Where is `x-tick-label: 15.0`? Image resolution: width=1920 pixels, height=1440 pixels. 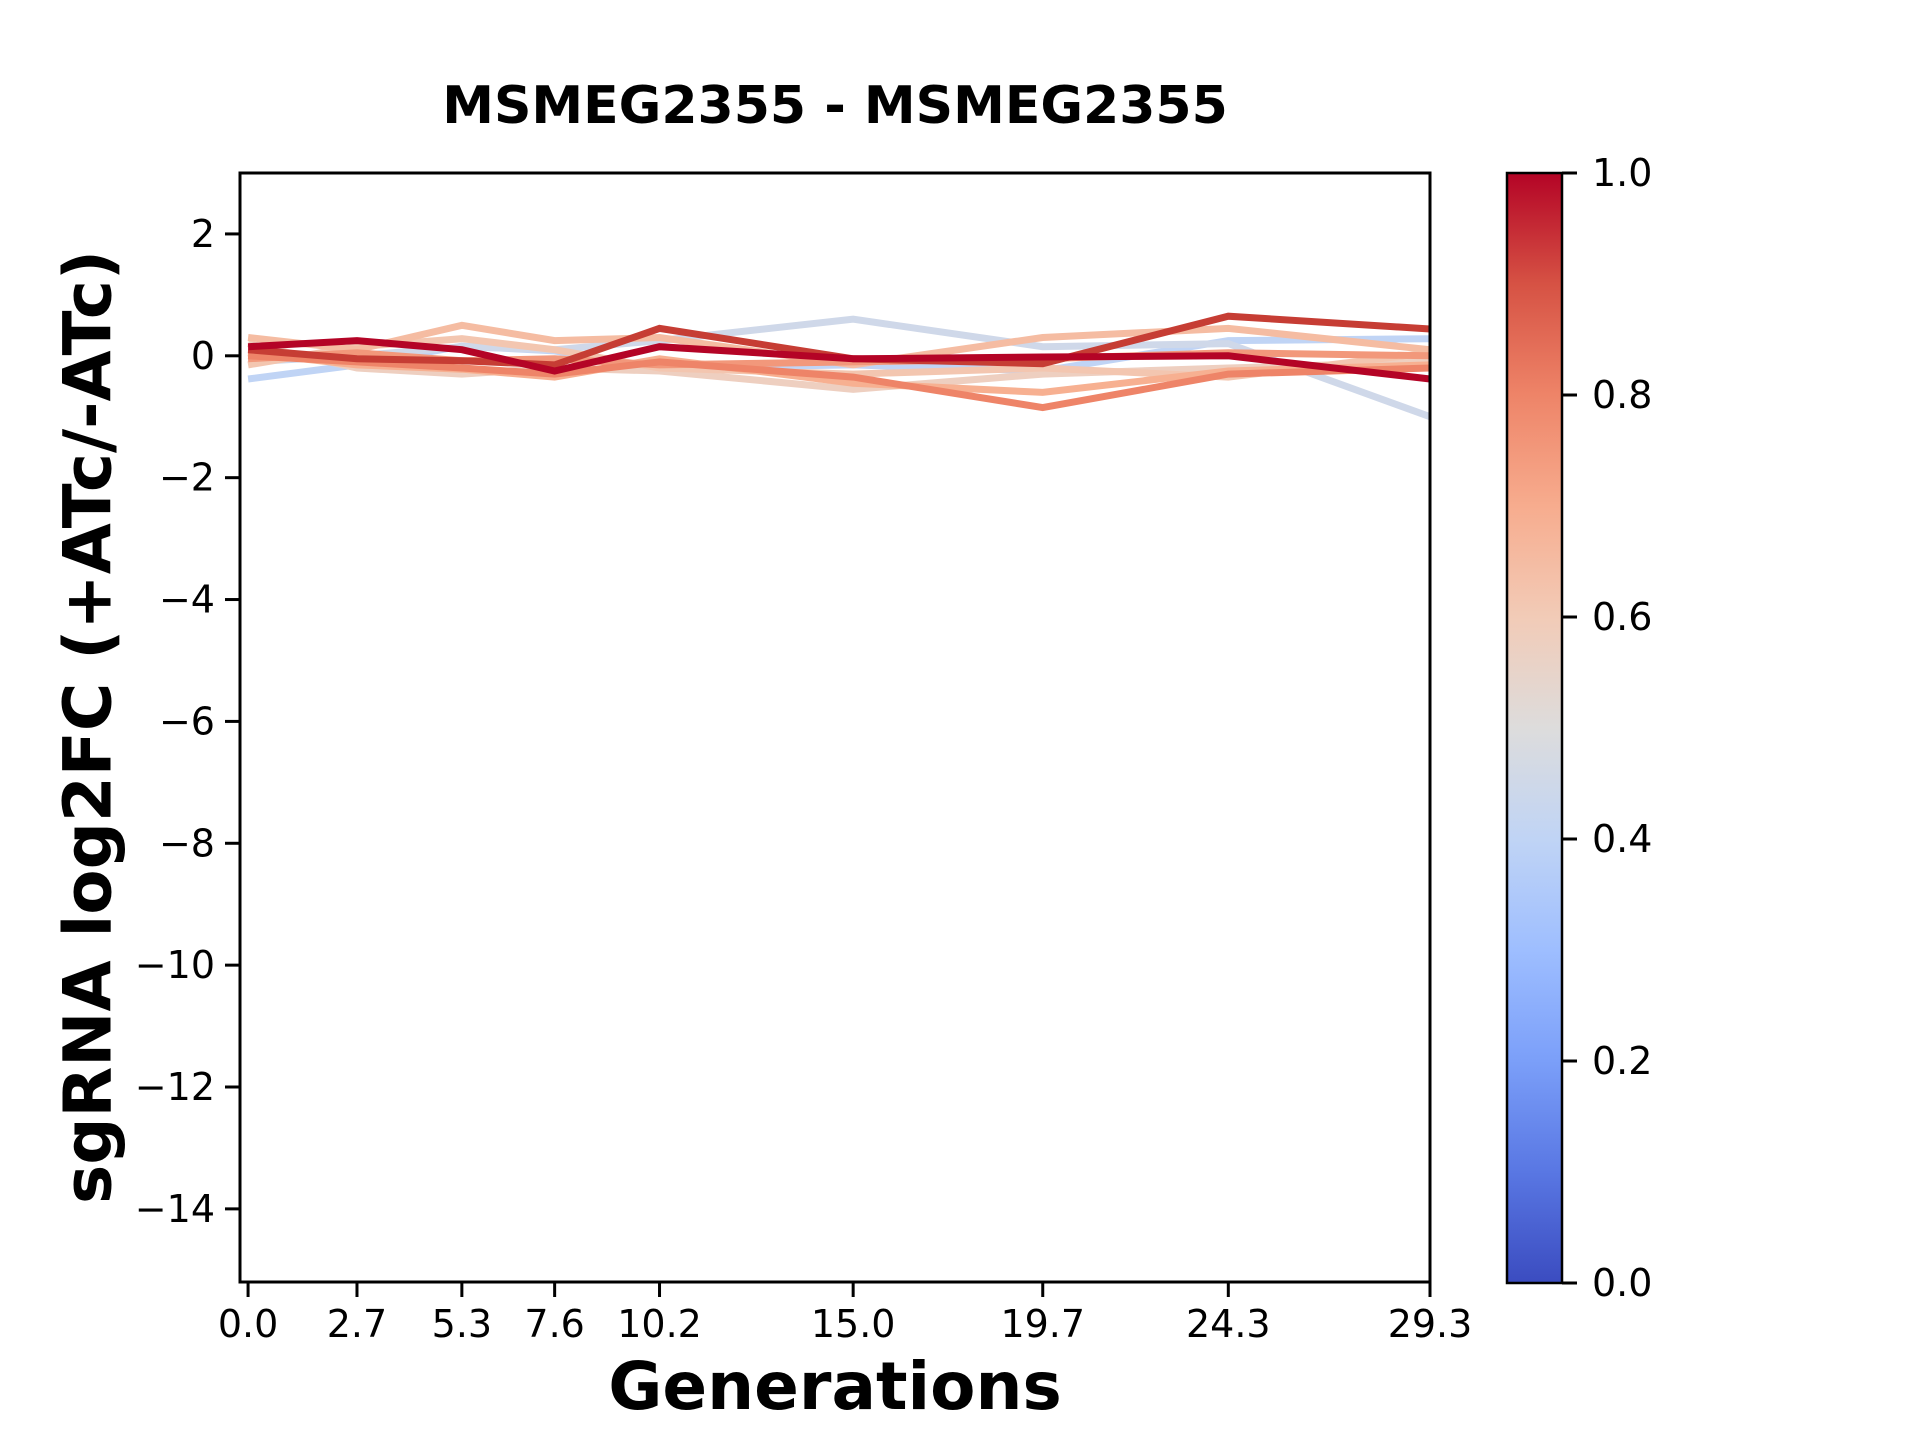
x-tick-label: 15.0 is located at coordinates (853, 1324).